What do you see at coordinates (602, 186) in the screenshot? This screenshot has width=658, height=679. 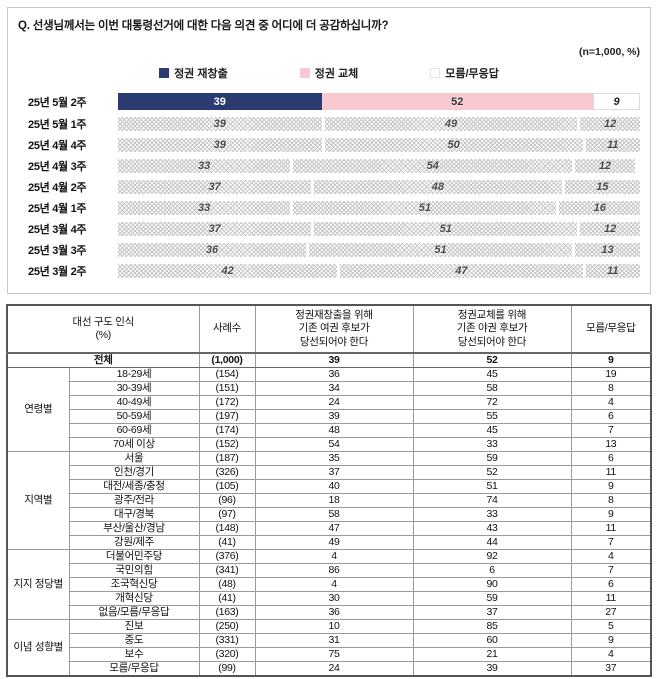 I see `bar-value: 15` at bounding box center [602, 186].